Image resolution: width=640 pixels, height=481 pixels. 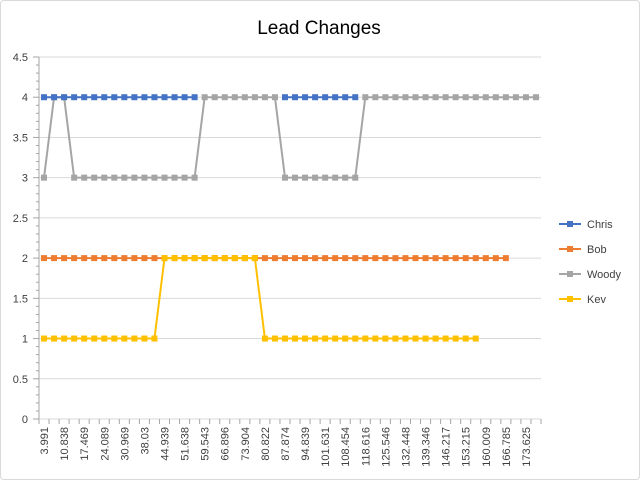 I want to click on y-tick-label: 4.5, so click(x=20, y=58).